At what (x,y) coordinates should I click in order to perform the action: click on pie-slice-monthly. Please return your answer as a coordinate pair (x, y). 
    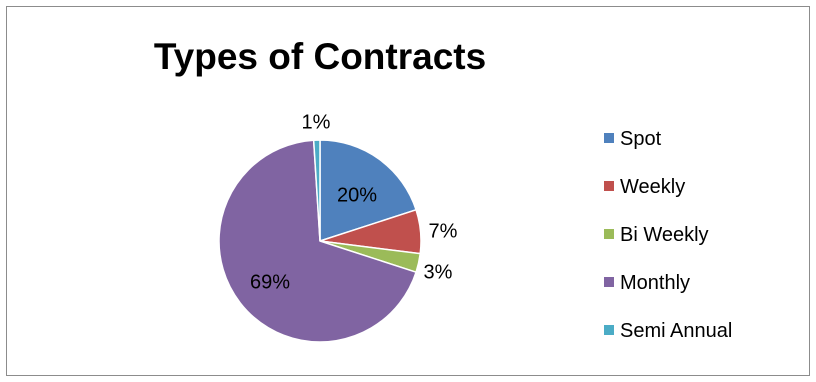
    Looking at the image, I should click on (318, 241).